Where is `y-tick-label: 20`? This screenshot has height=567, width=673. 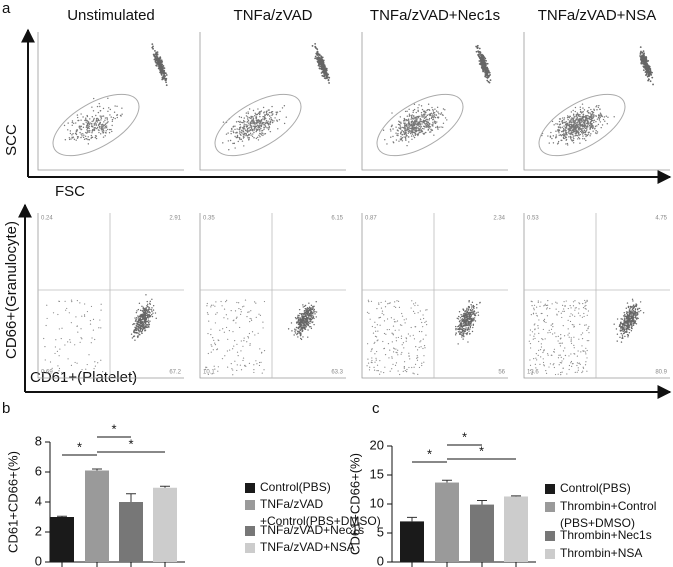
y-tick-label: 20 is located at coordinates (377, 444).